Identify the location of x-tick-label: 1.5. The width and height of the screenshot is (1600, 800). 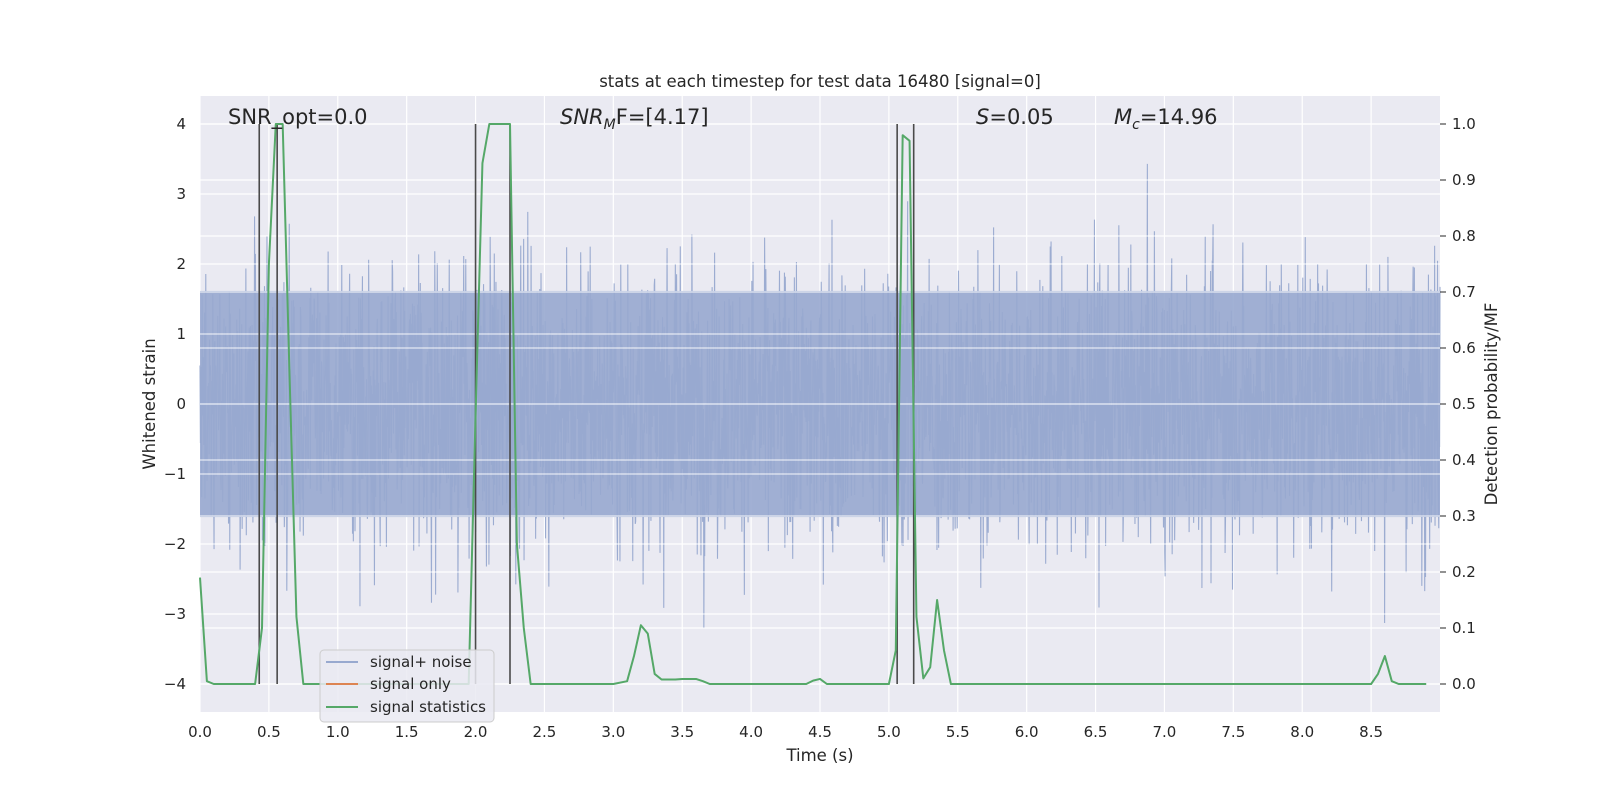
(407, 732).